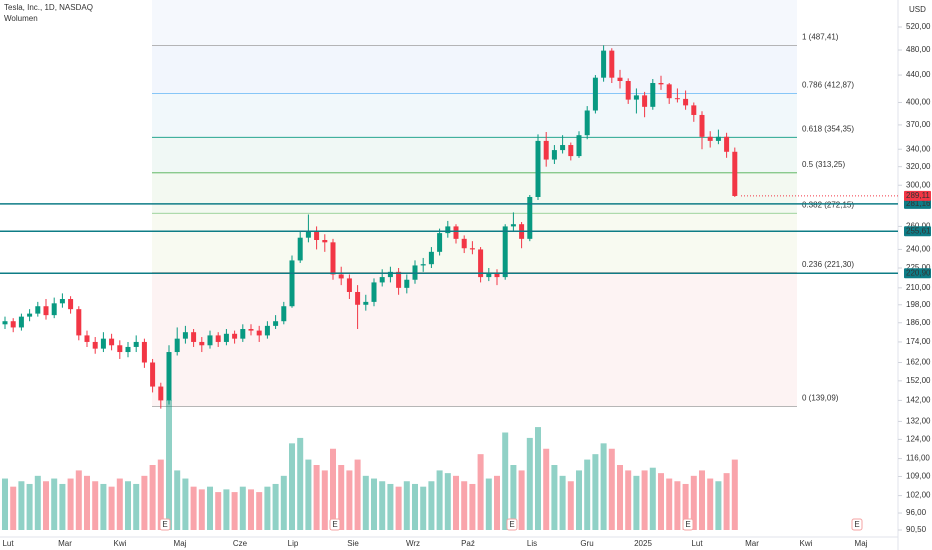 This screenshot has width=932, height=550. I want to click on fib-label: 0.618 (354,35), so click(828, 128).